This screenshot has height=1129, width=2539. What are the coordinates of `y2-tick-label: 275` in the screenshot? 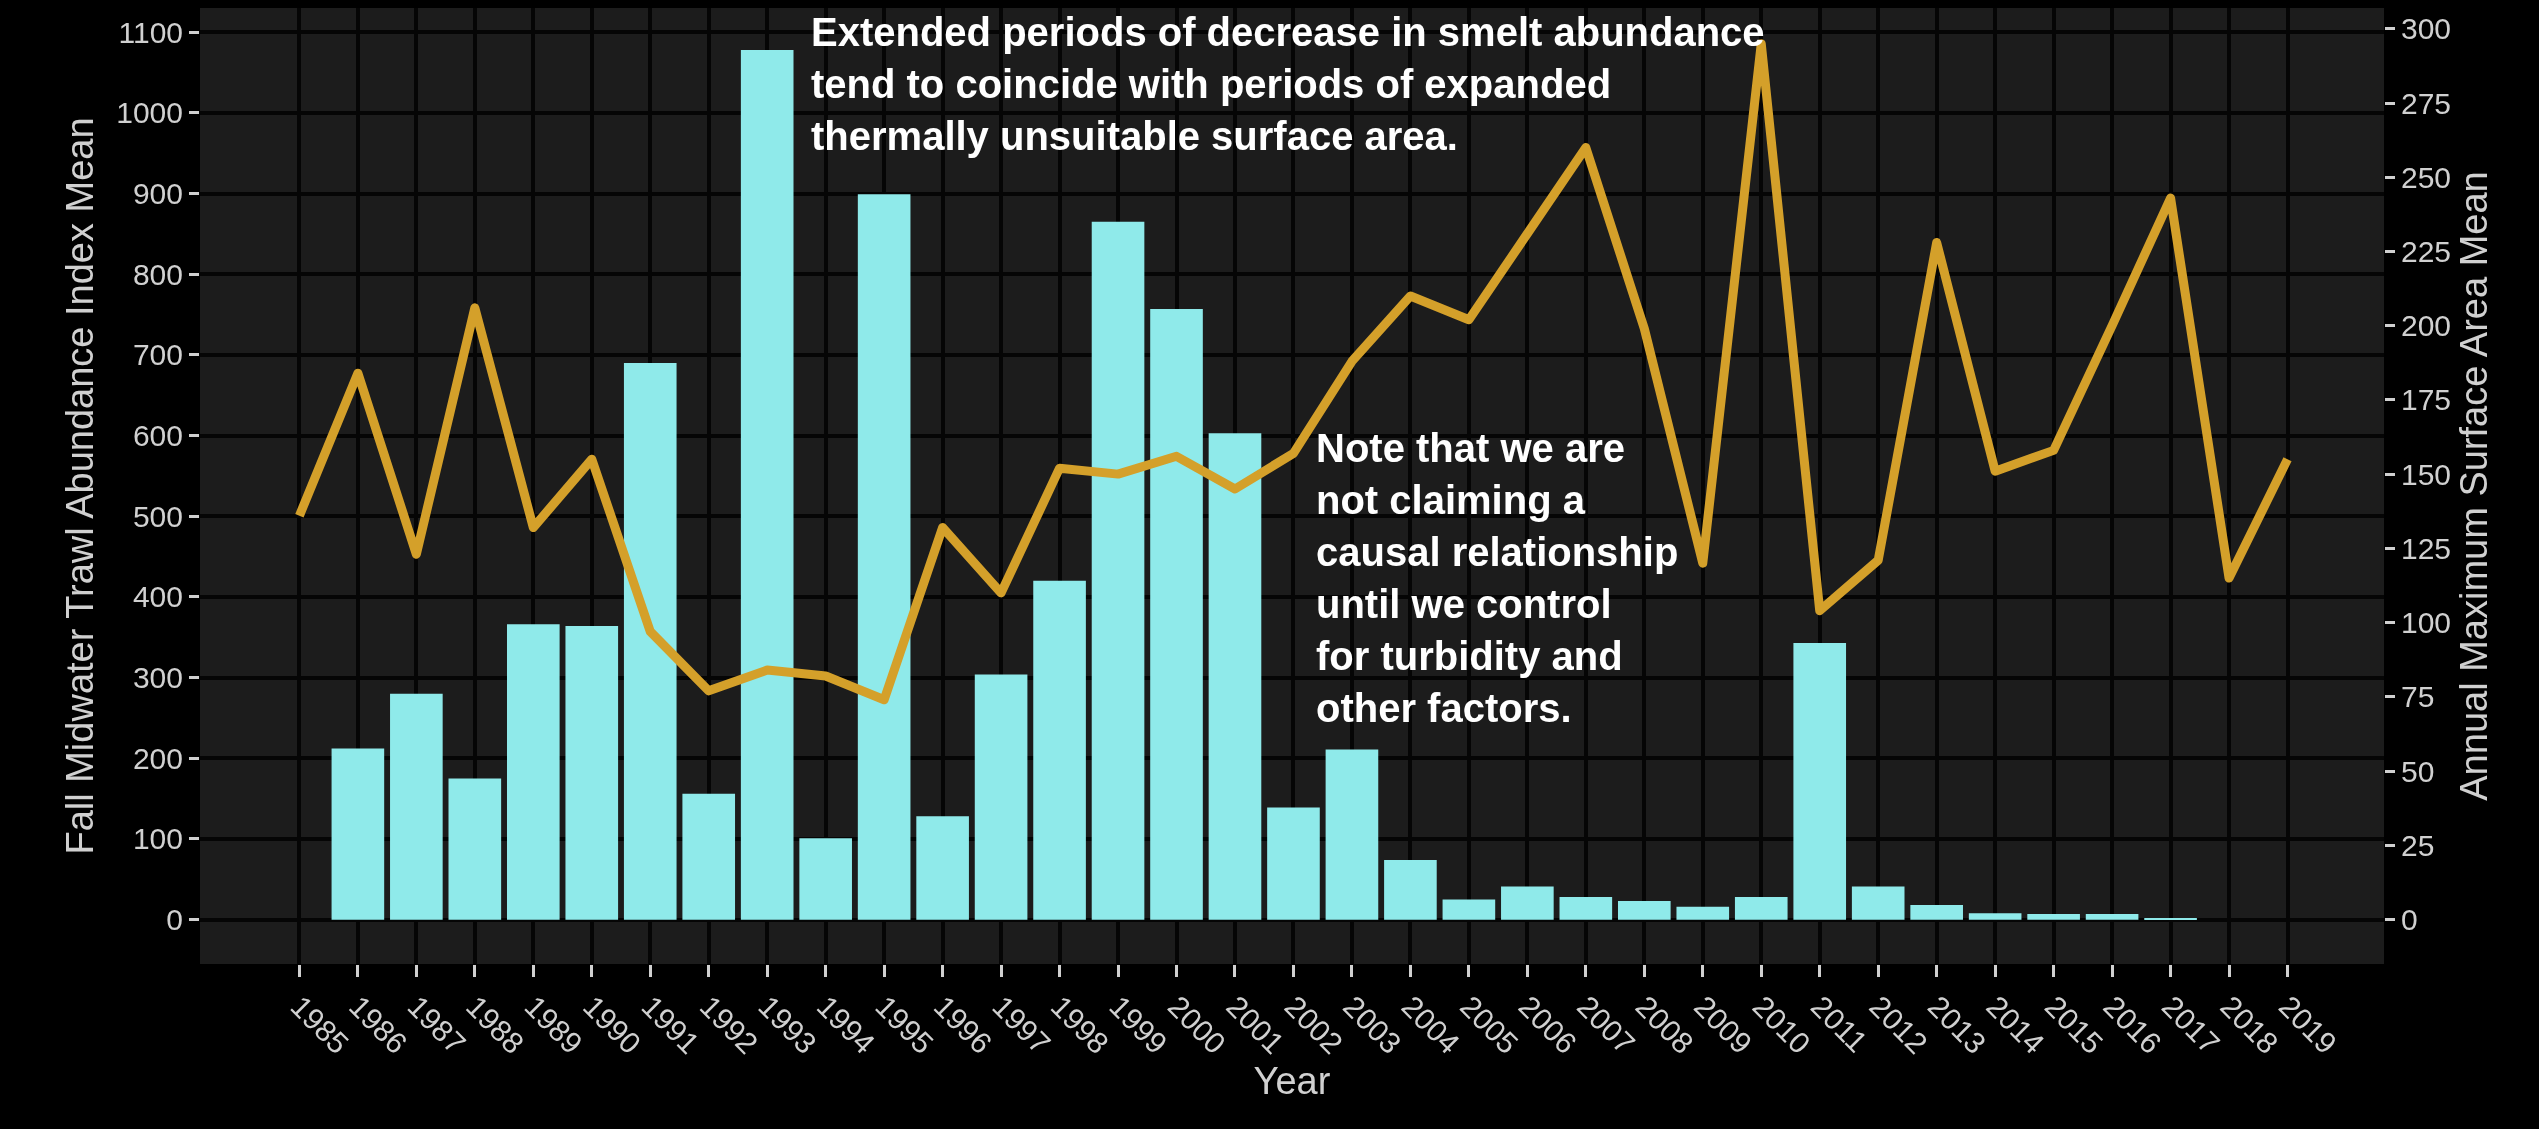 It's located at (2426, 103).